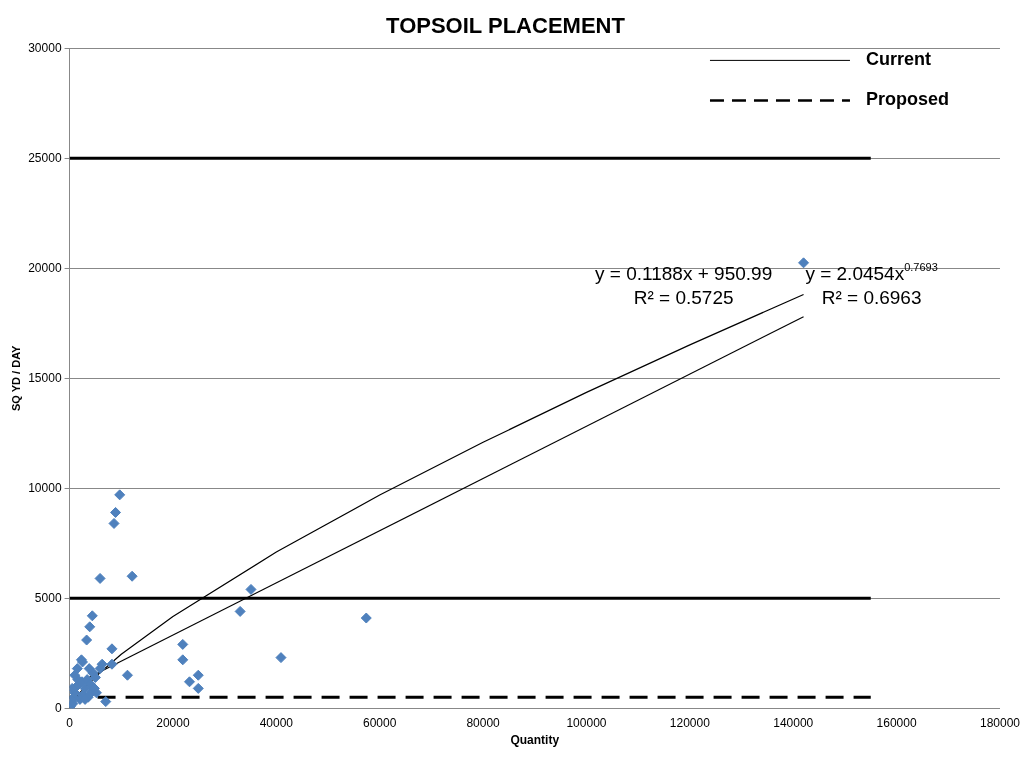 This screenshot has width=1033, height=757. What do you see at coordinates (58, 707) in the screenshot?
I see `y-tick-label: 0` at bounding box center [58, 707].